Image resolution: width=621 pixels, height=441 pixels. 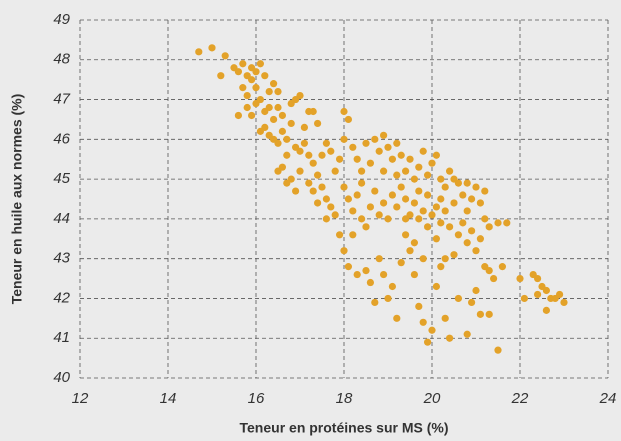 What do you see at coordinates (80, 398) in the screenshot?
I see `x-tick-label: 12` at bounding box center [80, 398].